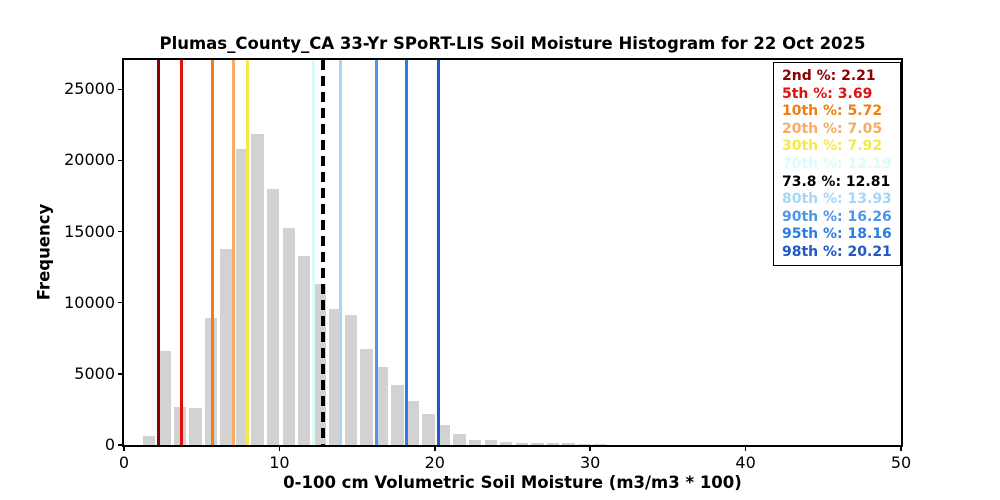 This screenshot has height=500, width=1000. I want to click on percentile-line-80th, so click(340, 252).